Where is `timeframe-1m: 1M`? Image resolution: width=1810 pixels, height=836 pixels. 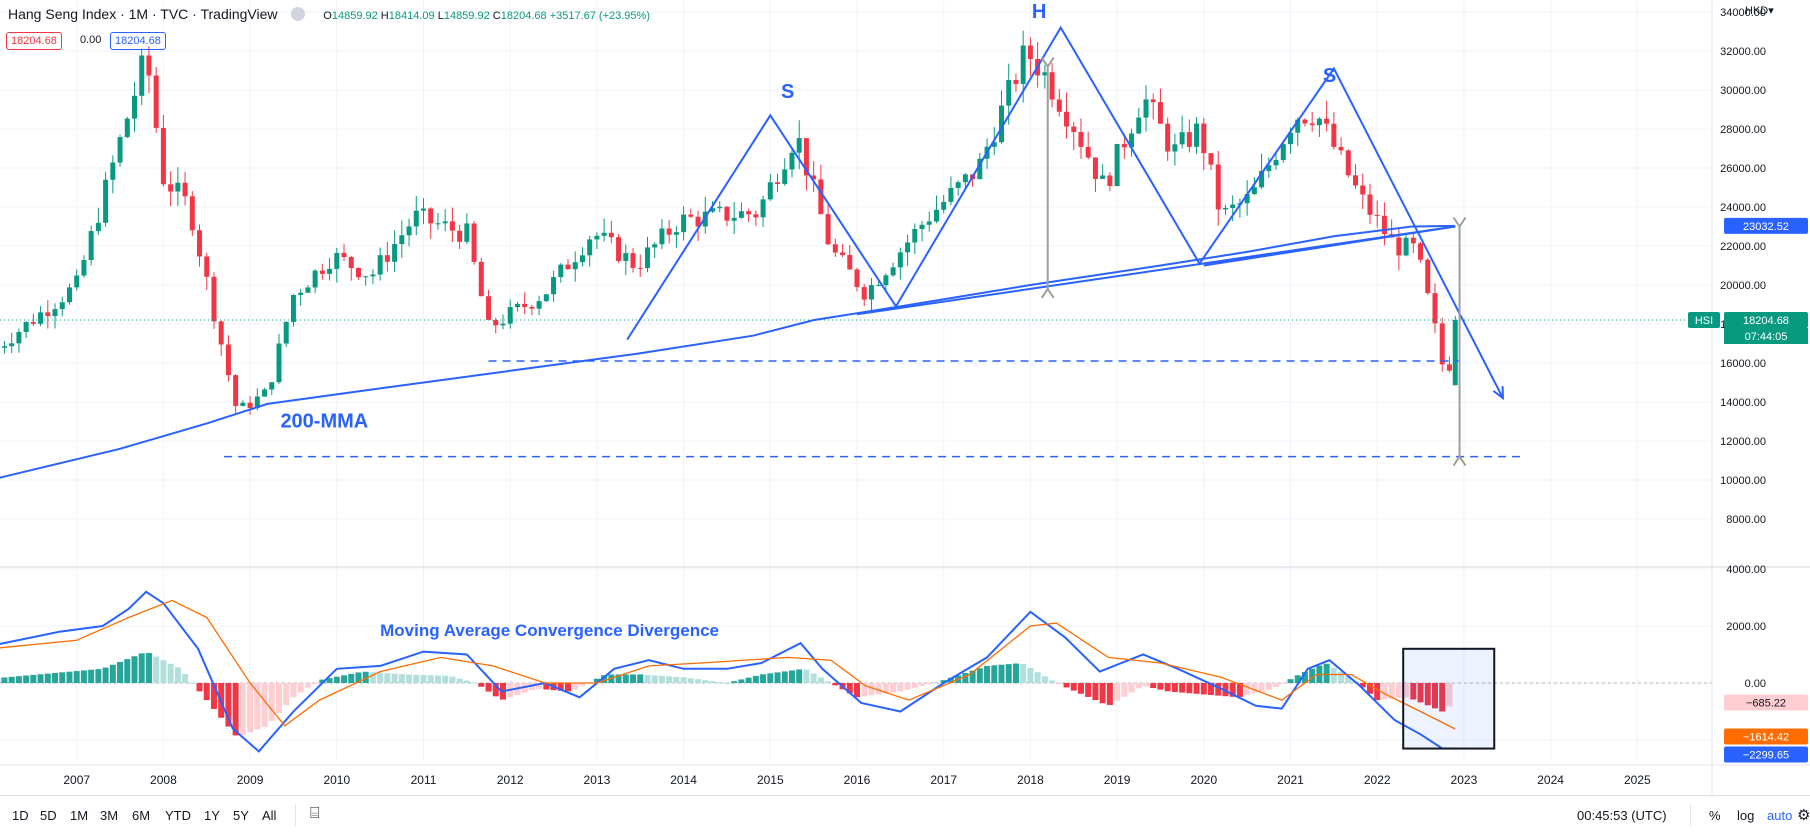
timeframe-1m: 1M is located at coordinates (79, 815).